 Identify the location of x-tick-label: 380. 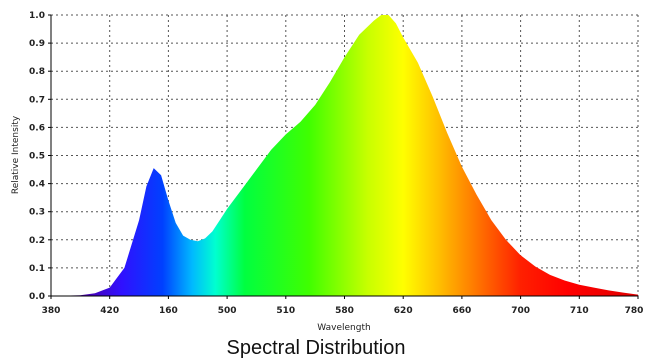
(51, 311).